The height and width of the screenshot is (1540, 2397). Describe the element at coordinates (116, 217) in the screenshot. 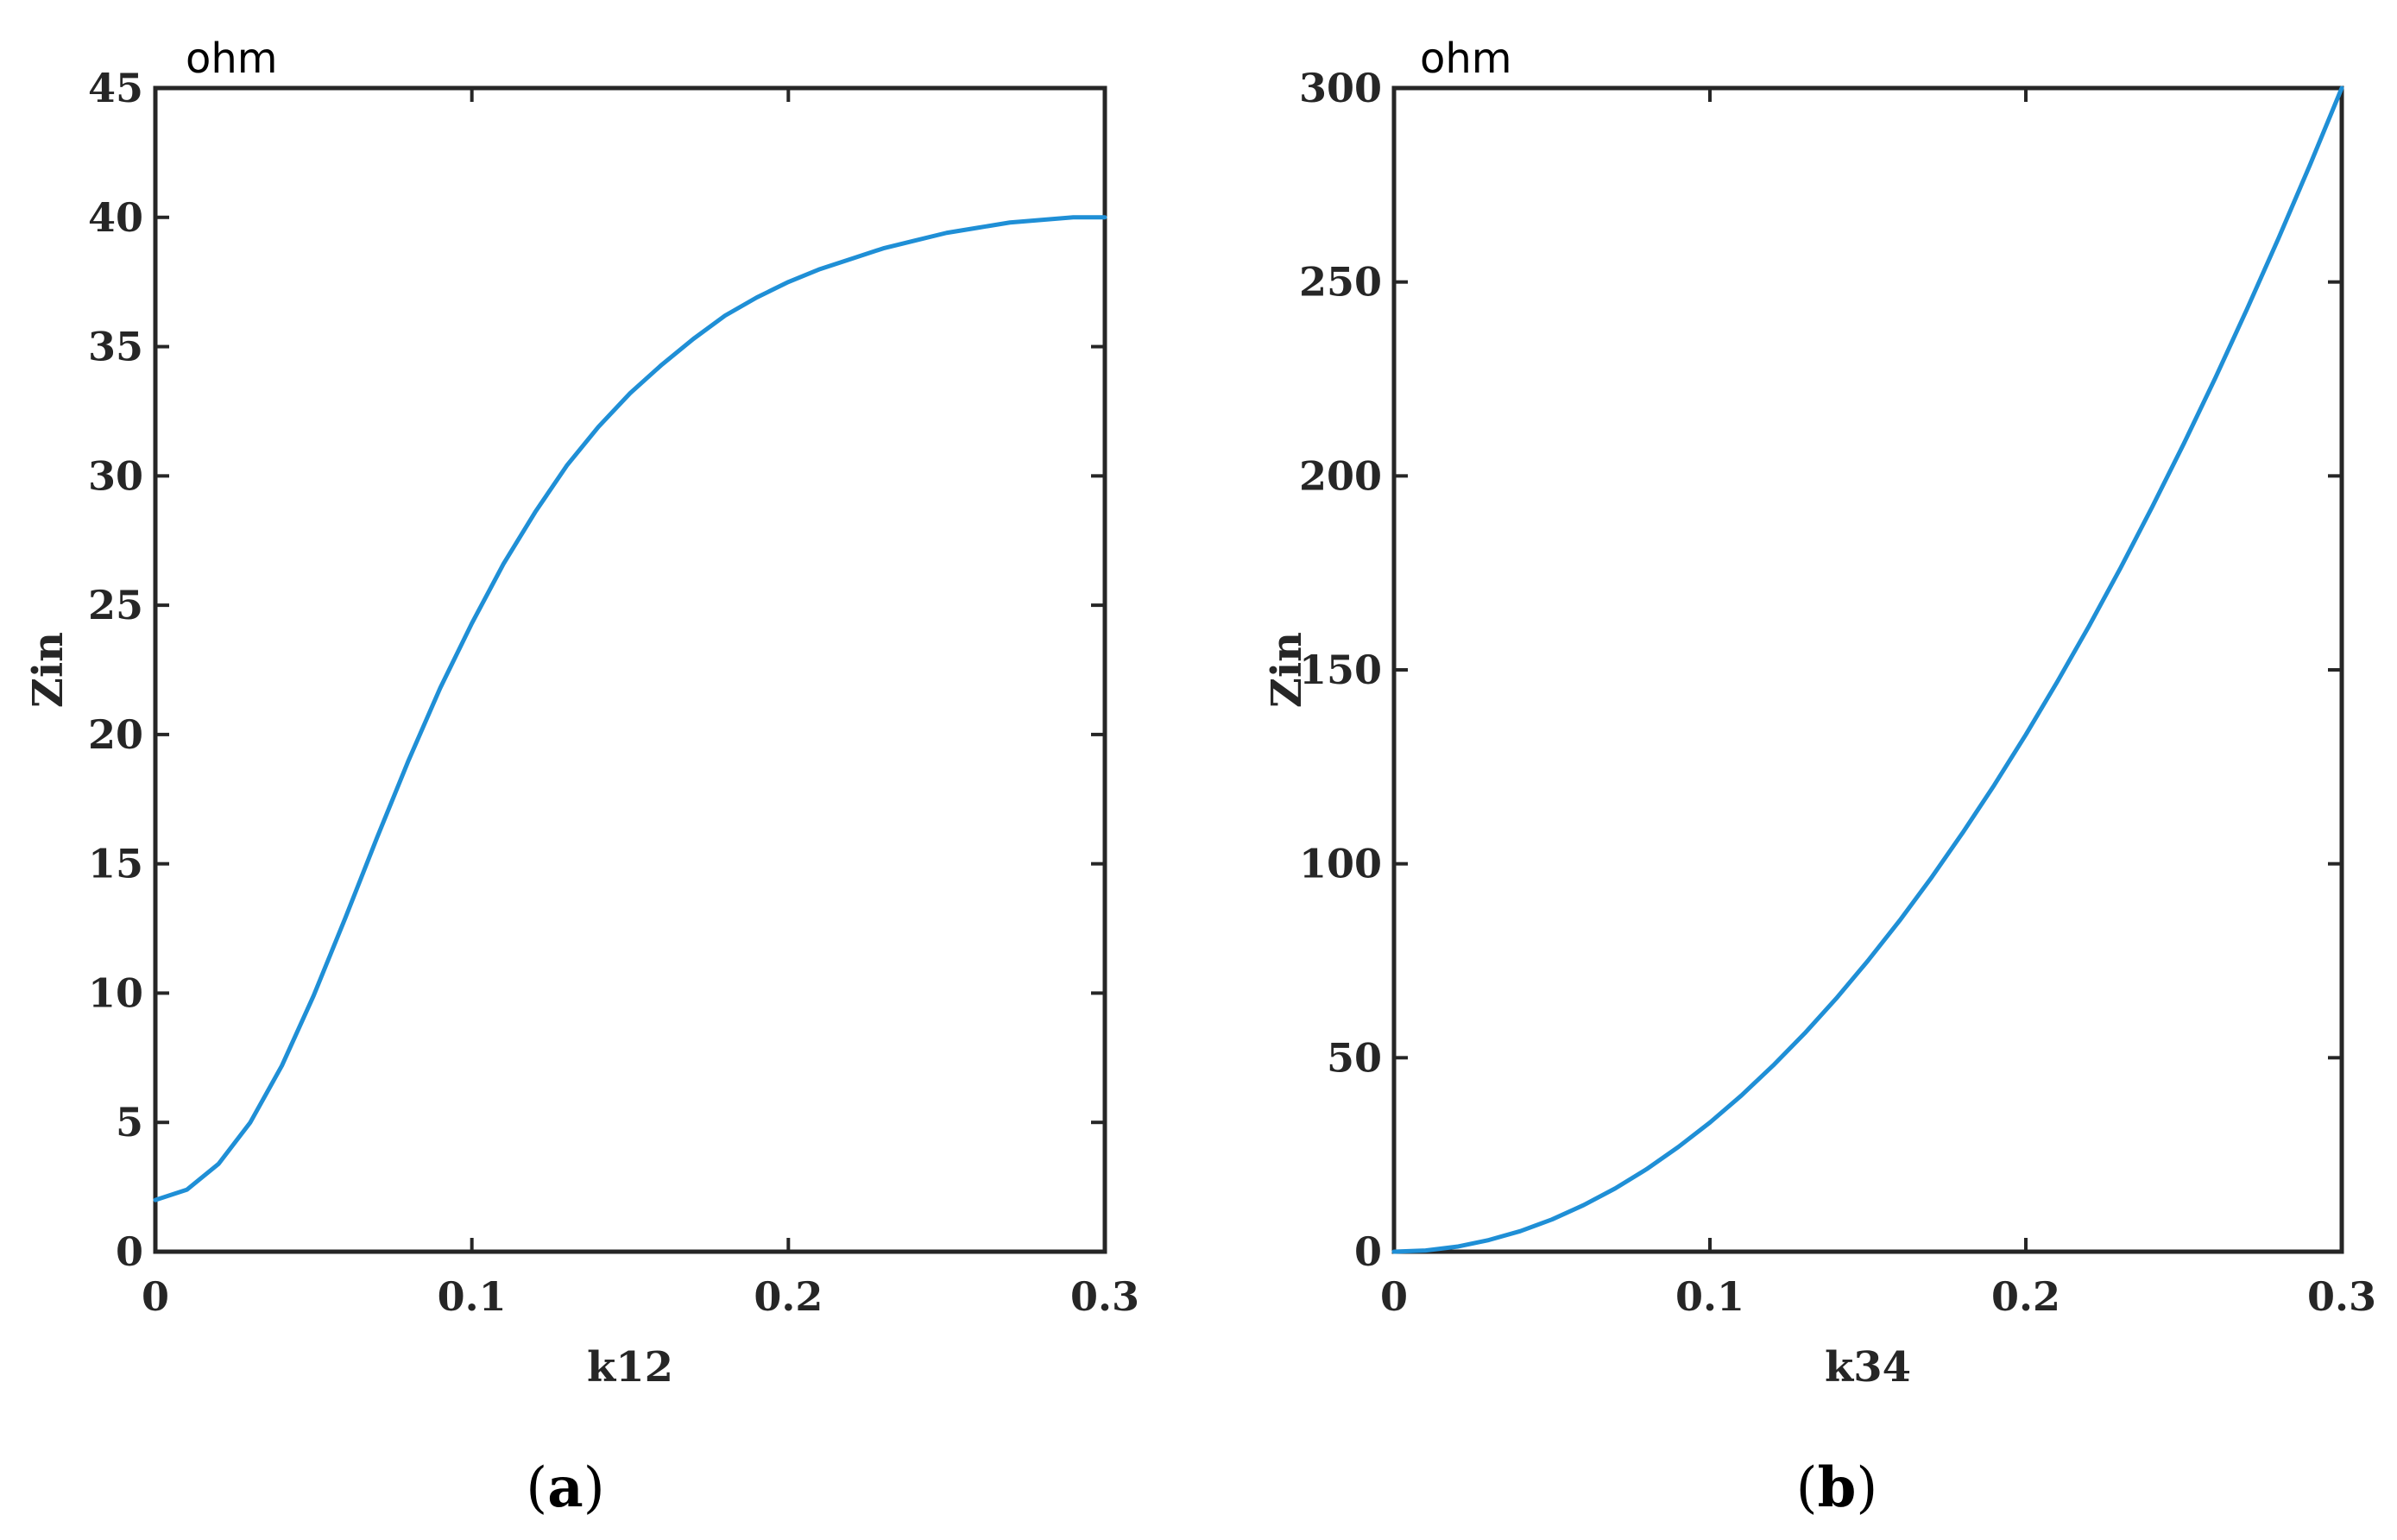

I see `y-tick-label: 40` at that location.